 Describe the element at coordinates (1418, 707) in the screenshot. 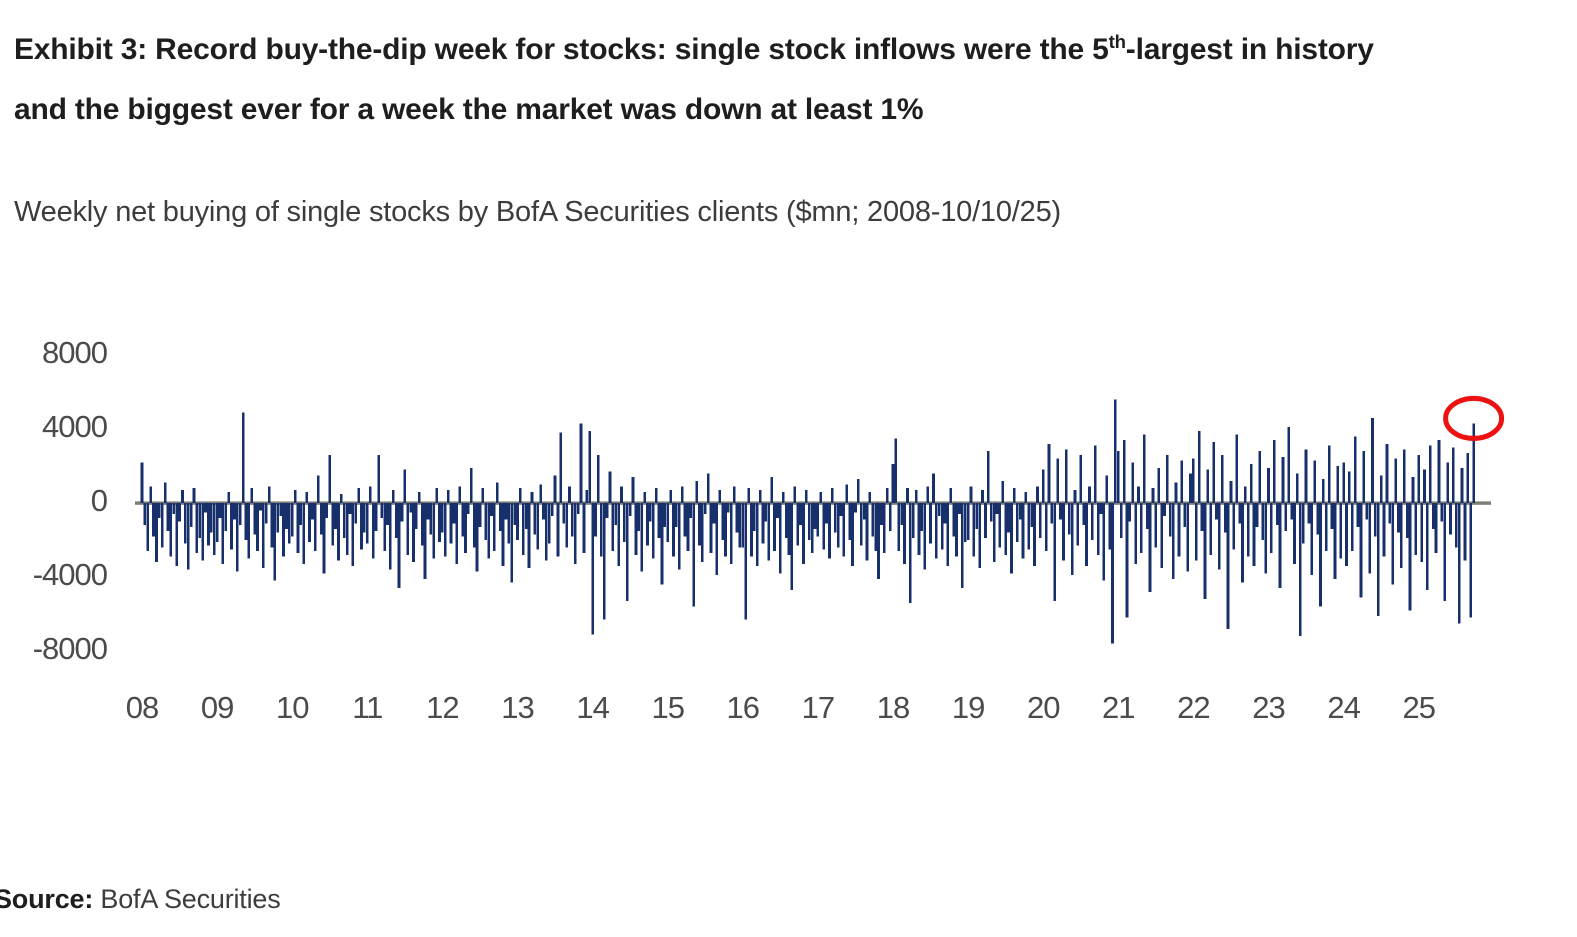

I see `x-tick-label: 25` at that location.